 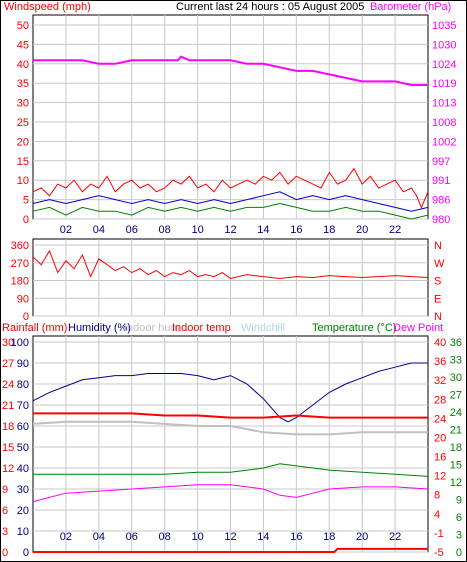 What do you see at coordinates (362, 537) in the screenshot?
I see `climate-hour-tick-label: 20` at bounding box center [362, 537].